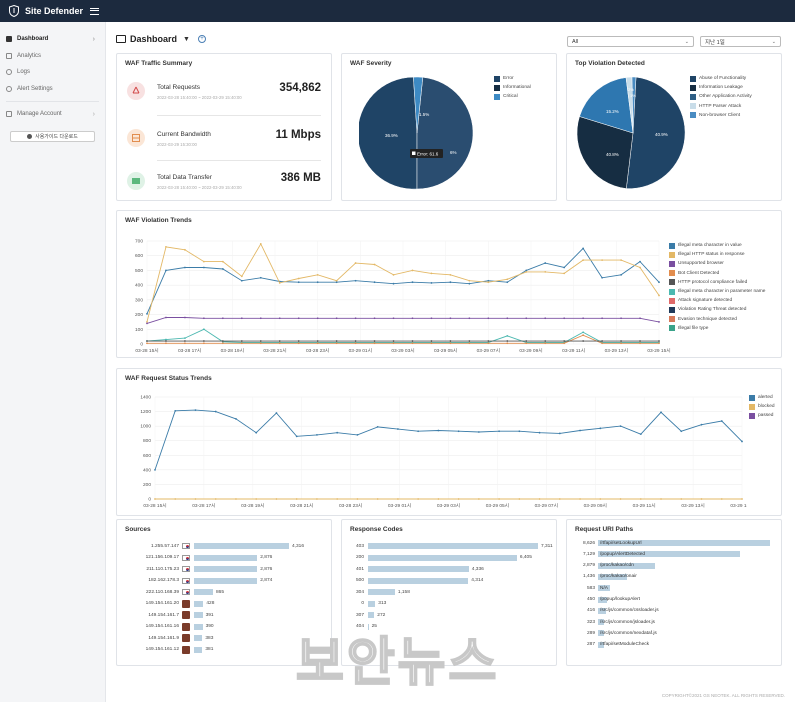 Image resolution: width=795 pixels, height=702 pixels. What do you see at coordinates (186, 615) in the screenshot?
I see `avatar-icon` at bounding box center [186, 615].